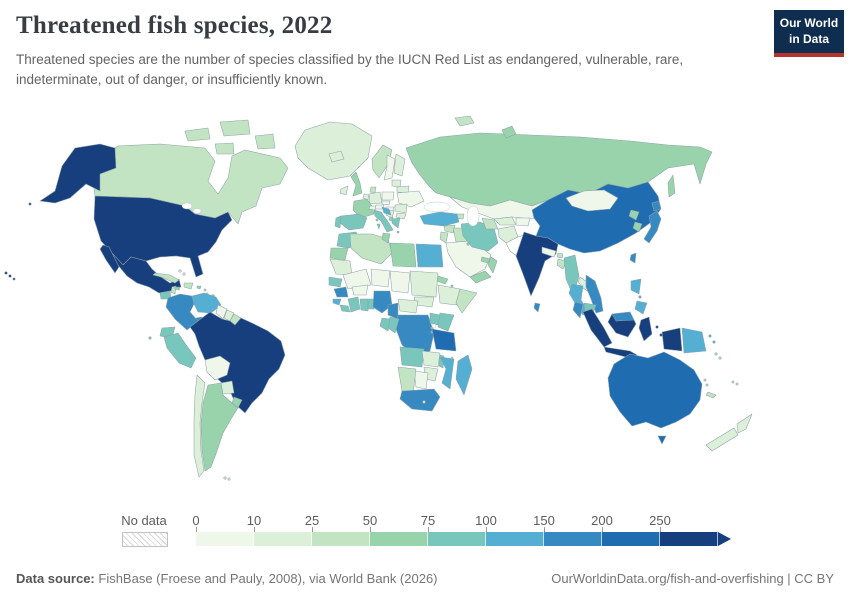 This screenshot has height=600, width=850. I want to click on country-philippines-mindanao, so click(641, 307).